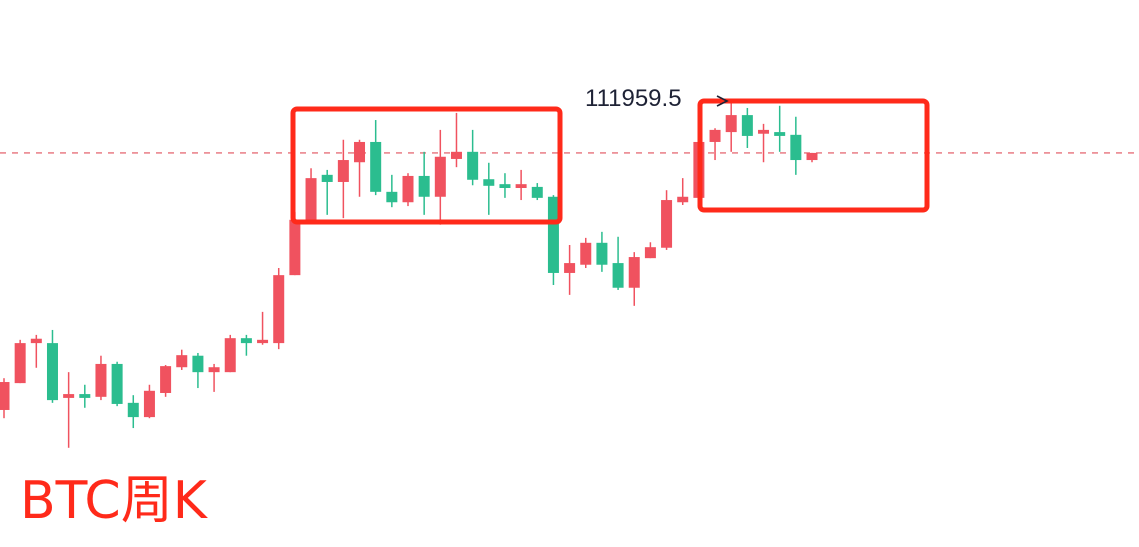 This screenshot has width=1139, height=547. I want to click on high-price-arrow, so click(722, 101).